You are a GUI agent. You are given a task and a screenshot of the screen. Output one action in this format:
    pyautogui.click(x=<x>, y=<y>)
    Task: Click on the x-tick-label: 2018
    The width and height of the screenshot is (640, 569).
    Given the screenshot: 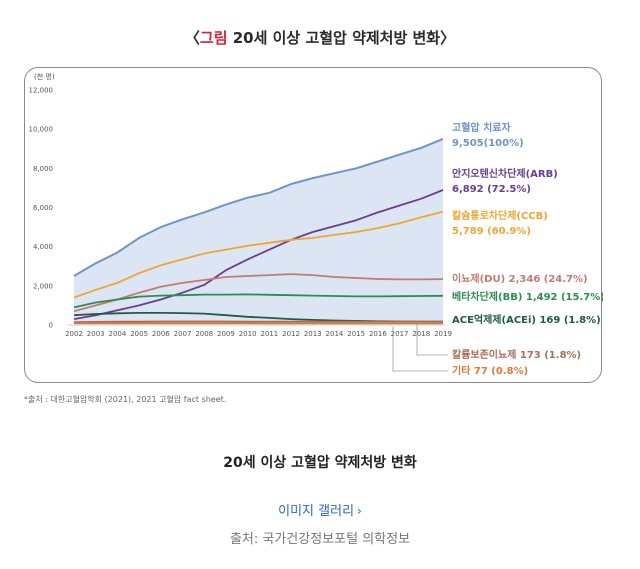 What is the action you would take?
    pyautogui.click(x=421, y=334)
    